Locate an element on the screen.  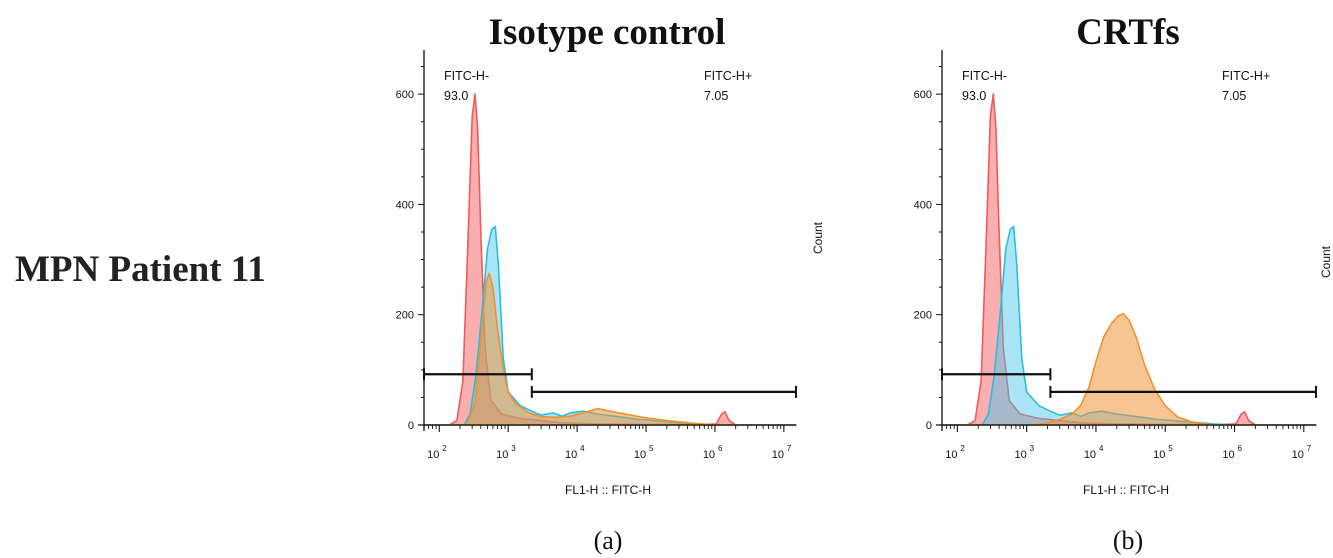
row-label: MPN Patient 11 is located at coordinates (140, 269).